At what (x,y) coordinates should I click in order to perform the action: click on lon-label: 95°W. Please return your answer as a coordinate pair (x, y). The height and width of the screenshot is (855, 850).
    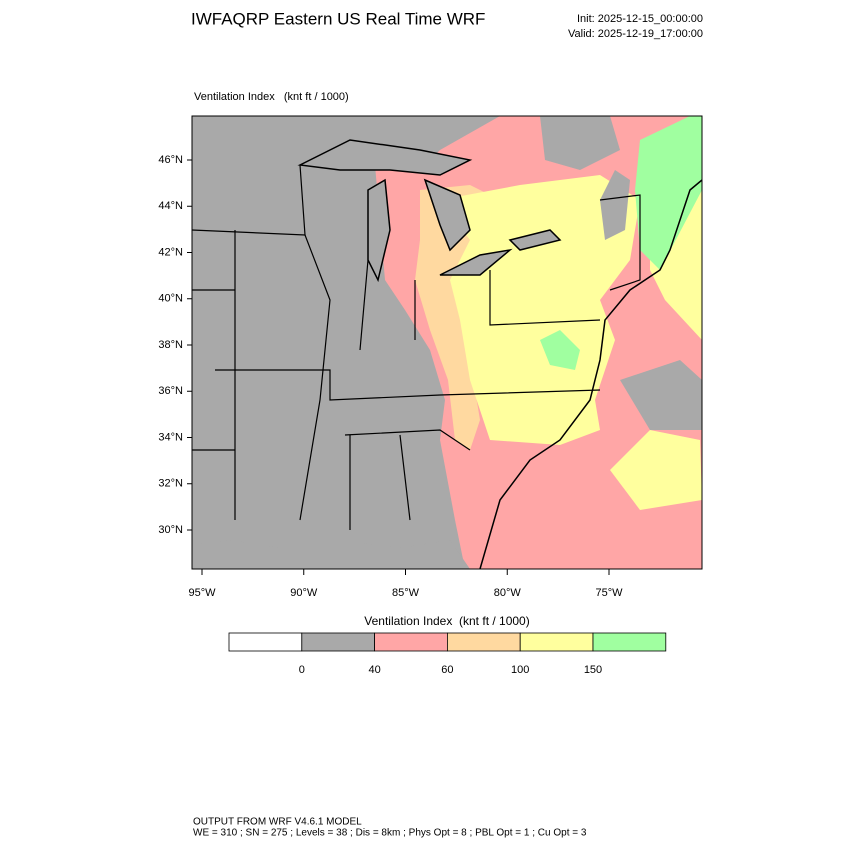
    Looking at the image, I should click on (202, 593).